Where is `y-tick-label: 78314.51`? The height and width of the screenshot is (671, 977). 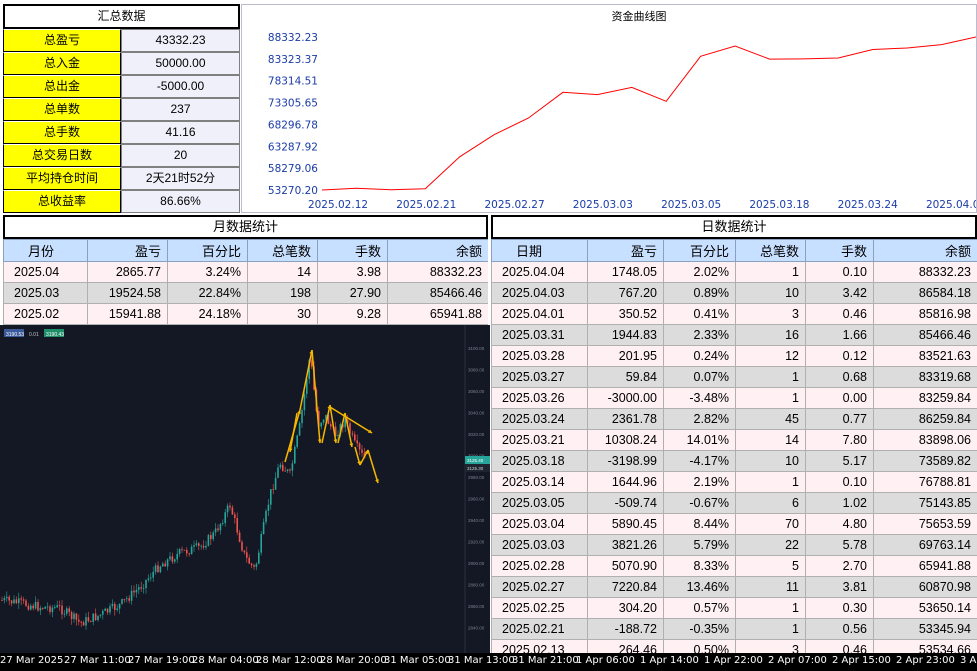 y-tick-label: 78314.51 is located at coordinates (293, 82).